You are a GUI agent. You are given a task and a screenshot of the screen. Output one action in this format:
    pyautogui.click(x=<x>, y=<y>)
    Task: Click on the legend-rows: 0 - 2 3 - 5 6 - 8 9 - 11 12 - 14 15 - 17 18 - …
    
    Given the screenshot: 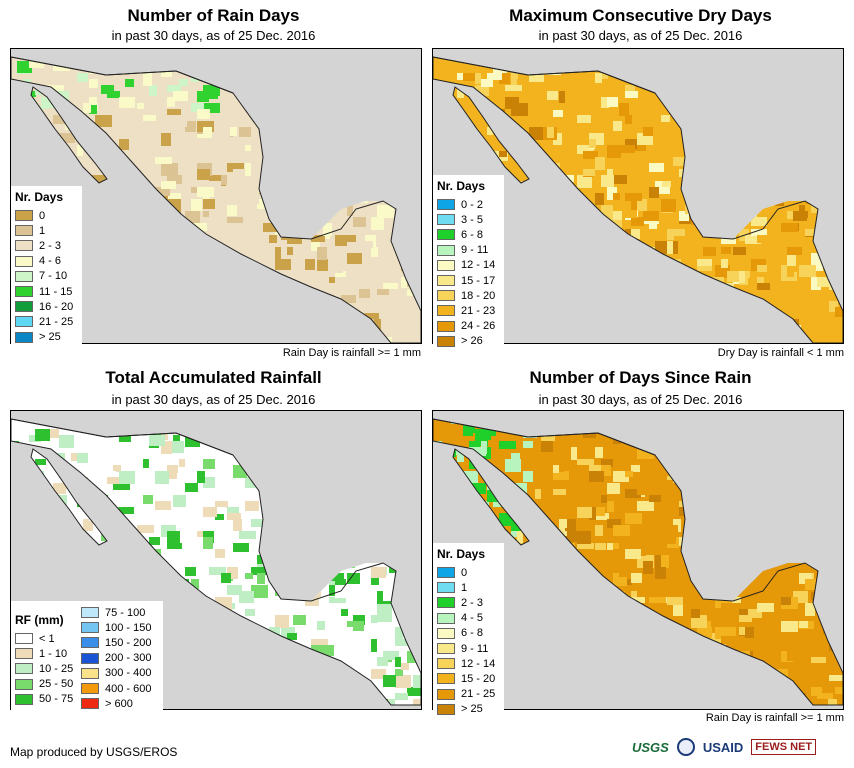 What is the action you would take?
    pyautogui.click(x=468, y=273)
    